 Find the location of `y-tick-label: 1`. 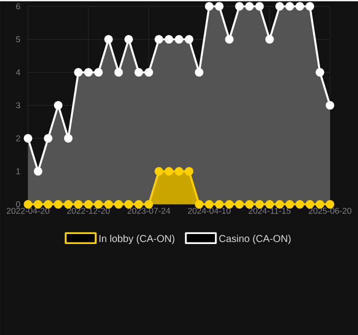

y-tick-label: 1 is located at coordinates (18, 171).